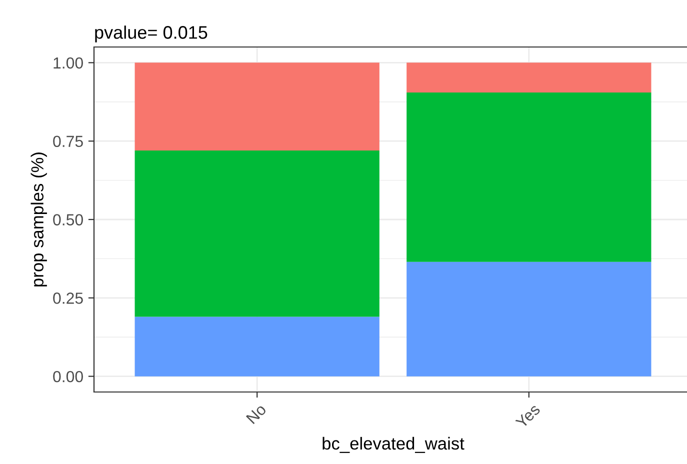  What do you see at coordinates (151, 34) in the screenshot?
I see `chart-title: pvalue= 0.015` at bounding box center [151, 34].